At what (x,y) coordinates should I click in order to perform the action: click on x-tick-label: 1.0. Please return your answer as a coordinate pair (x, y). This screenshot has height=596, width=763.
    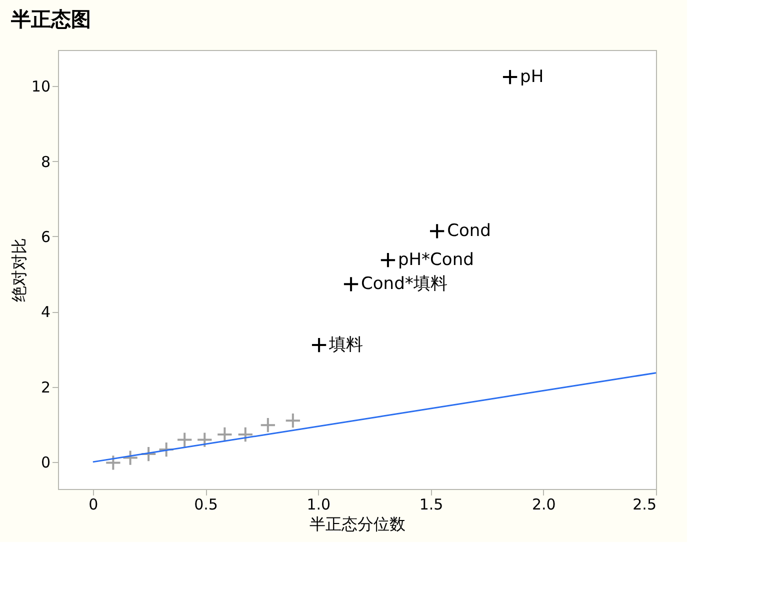
    Looking at the image, I should click on (318, 505).